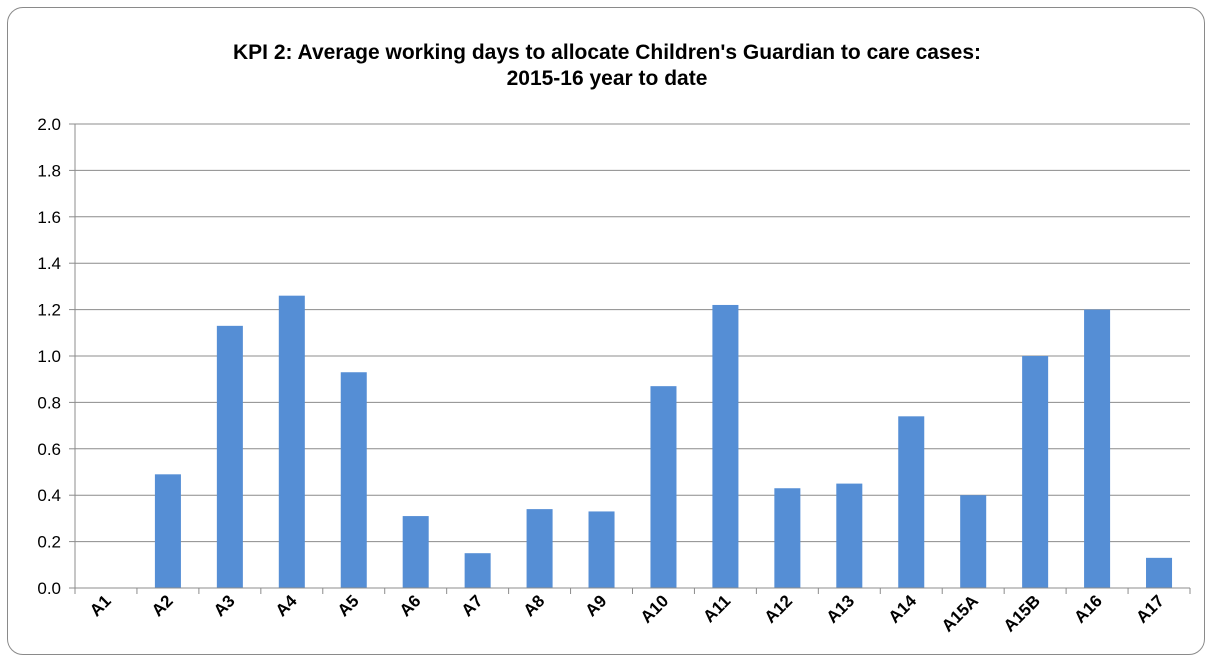 The height and width of the screenshot is (663, 1214). What do you see at coordinates (49, 217) in the screenshot?
I see `y-tick-label: 1.6` at bounding box center [49, 217].